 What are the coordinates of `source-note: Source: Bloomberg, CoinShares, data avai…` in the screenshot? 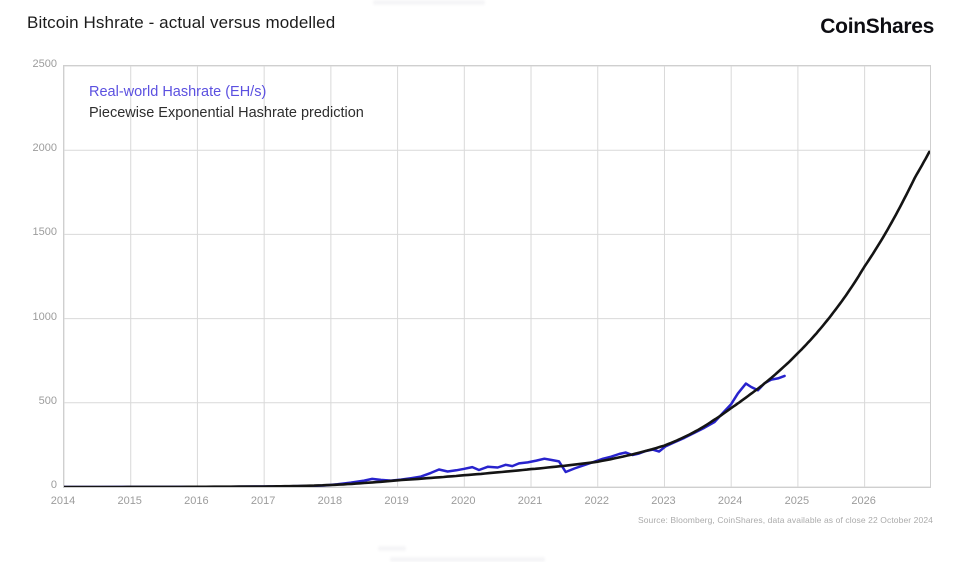 It's located at (785, 520).